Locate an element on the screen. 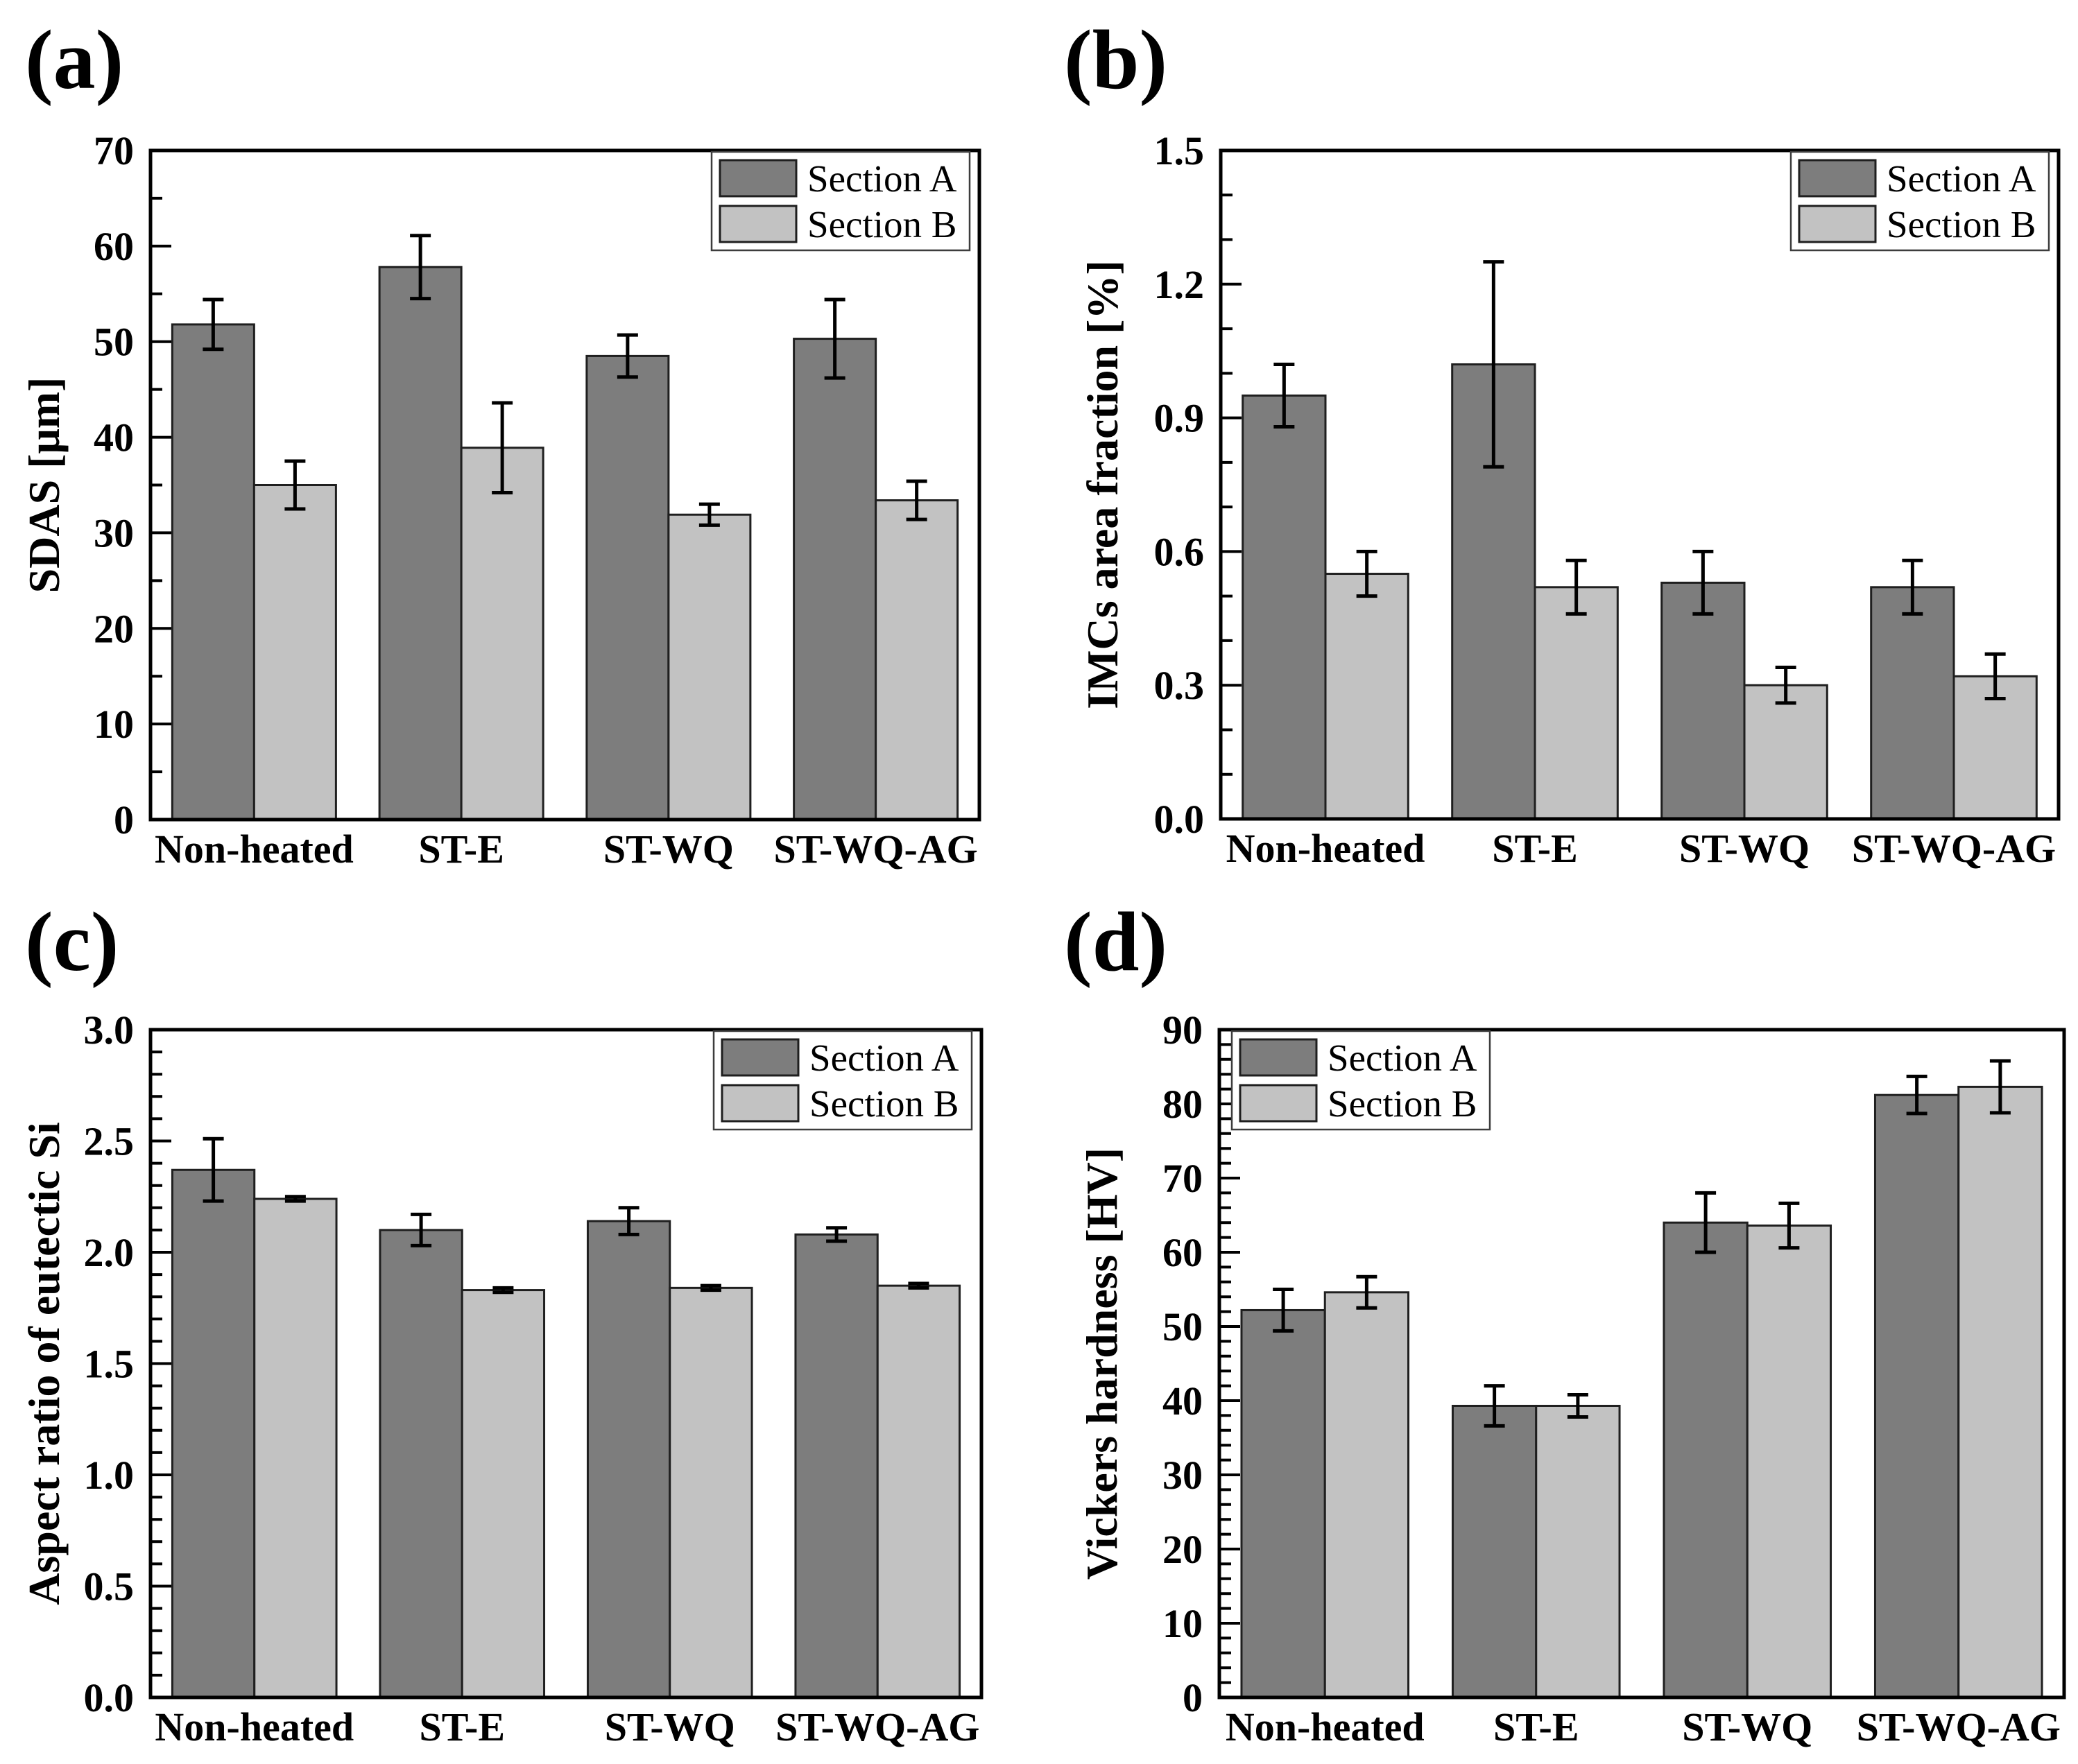 The image size is (2078, 1764). bar-section-a-st-e is located at coordinates (421, 1464).